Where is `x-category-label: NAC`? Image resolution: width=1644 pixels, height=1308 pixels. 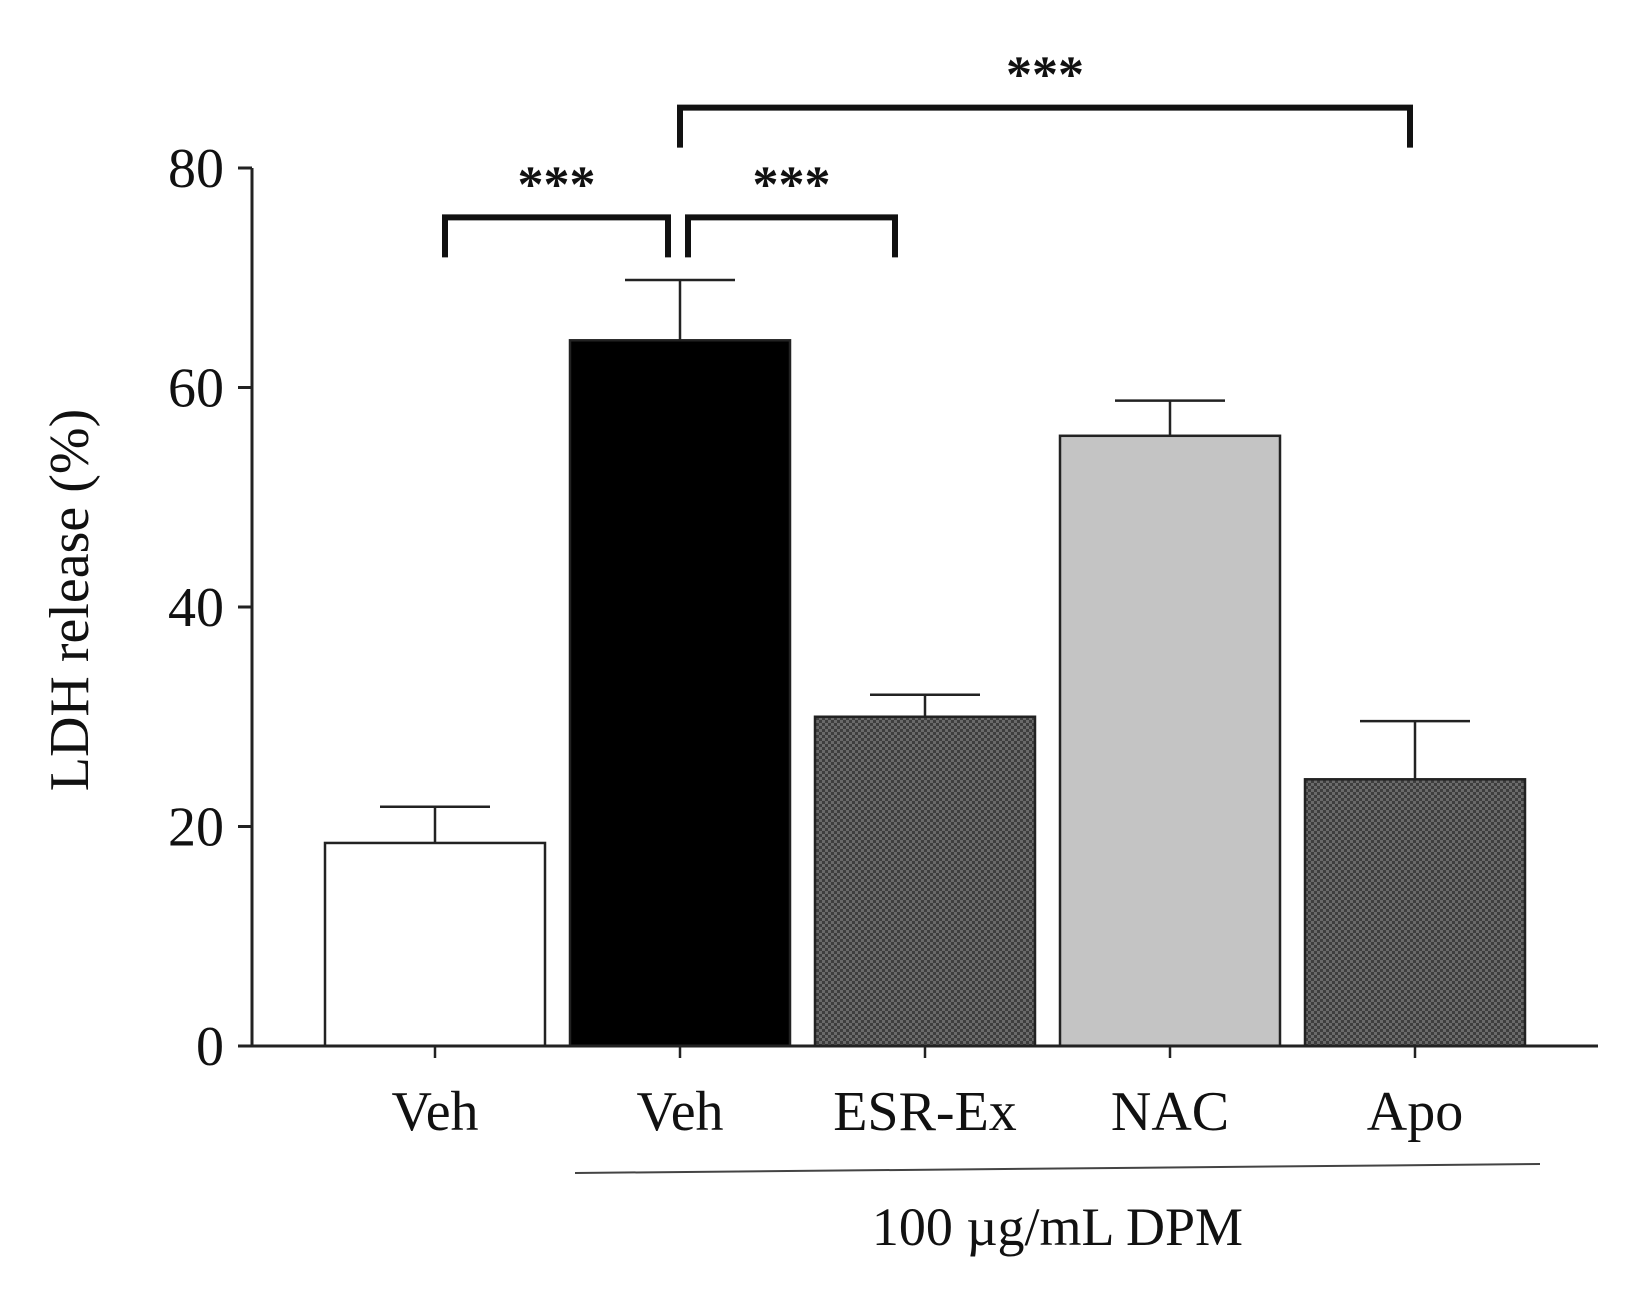
x-category-label: NAC is located at coordinates (1170, 1112).